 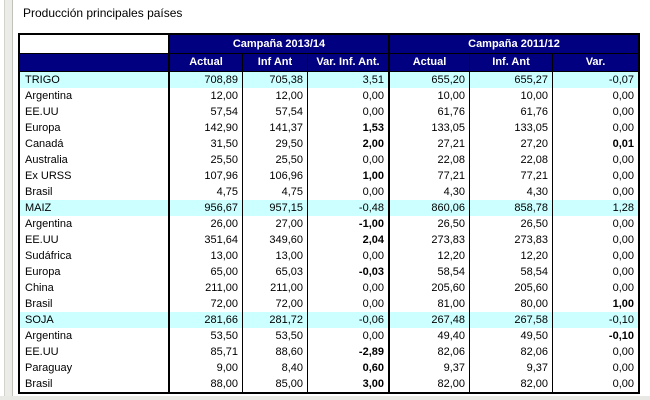 I want to click on value-cell: 81,00, so click(x=430, y=304).